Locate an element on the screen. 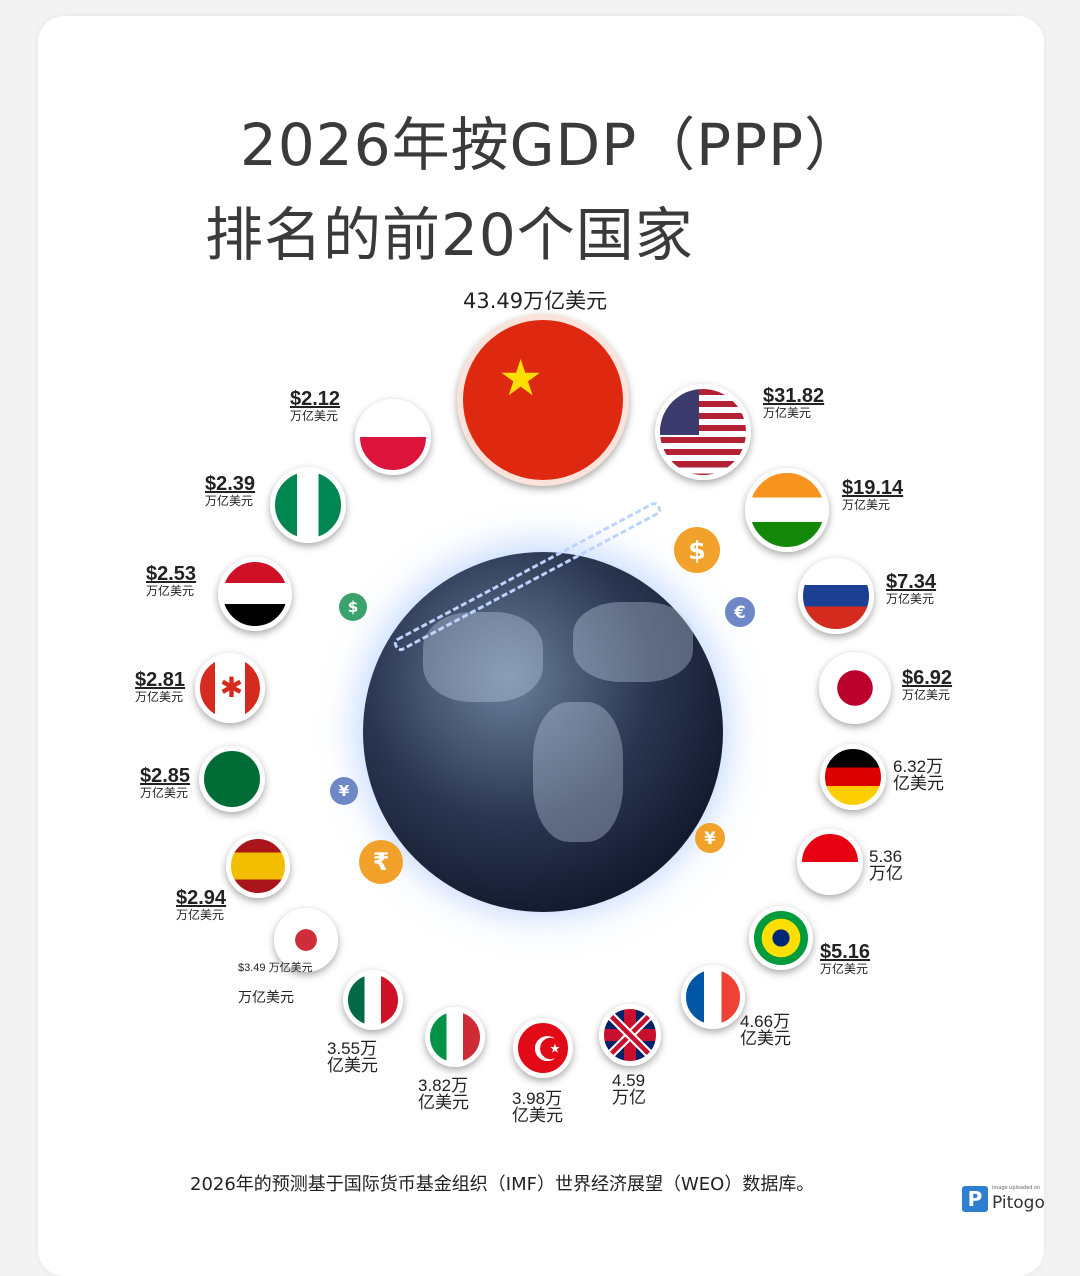 This screenshot has width=1080, height=1276. value-text: $2.53 is located at coordinates (171, 574).